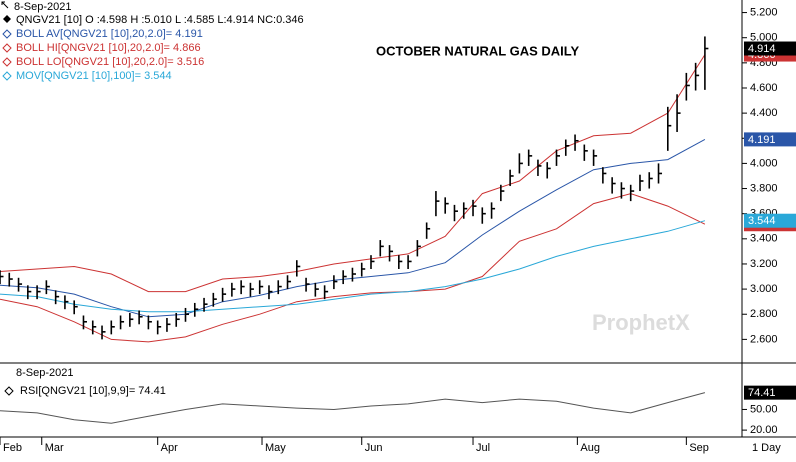 This screenshot has width=796, height=462. Describe the element at coordinates (764, 430) in the screenshot. I see `y-tick-label: 20.00` at that location.